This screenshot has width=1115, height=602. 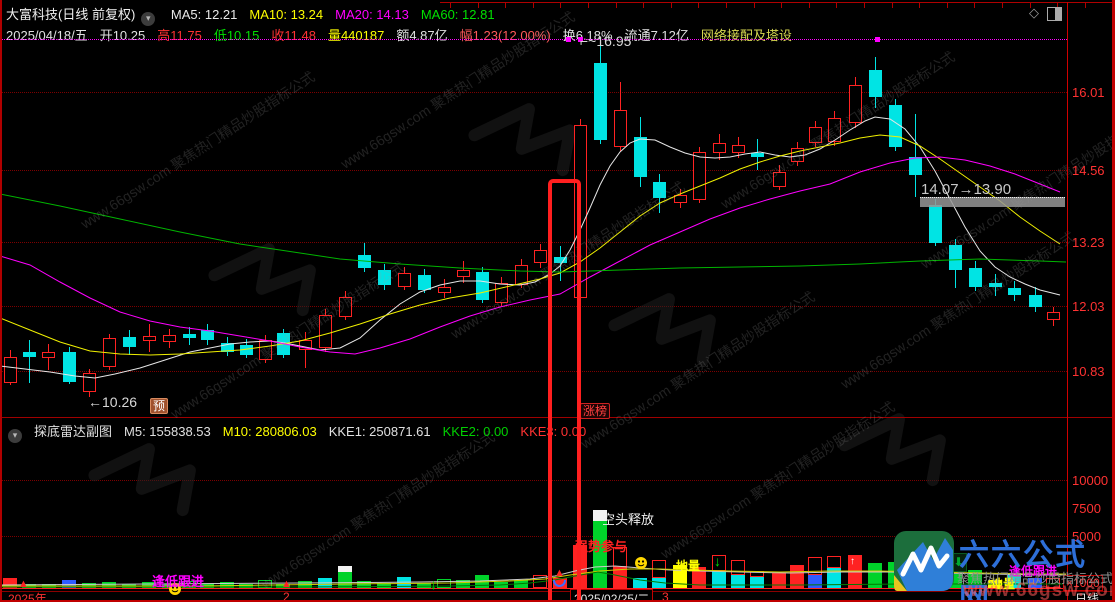 I want to click on pane-separator, so click(x=556, y=417).